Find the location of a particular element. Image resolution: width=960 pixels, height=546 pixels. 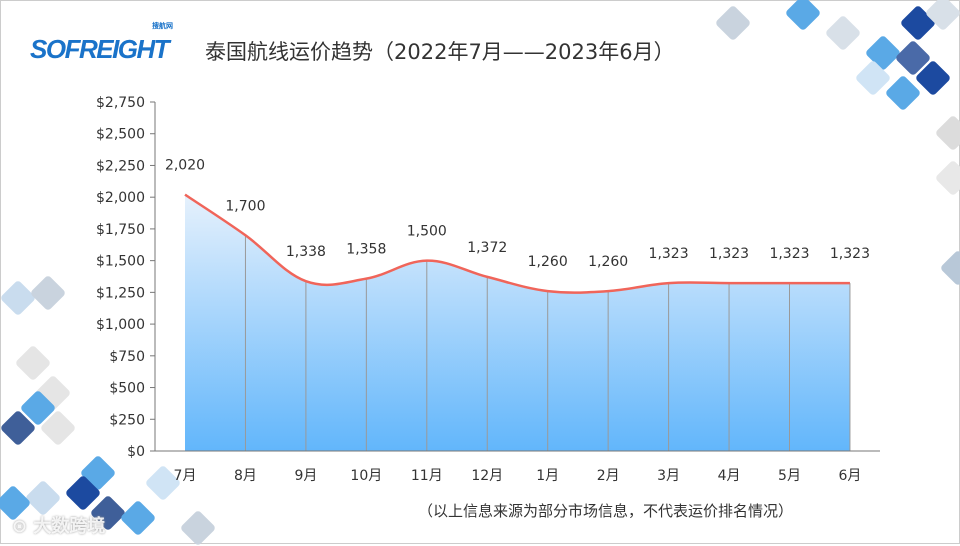

chart-title: 泰国航线运价趋势（2022年7月——2023年6月） is located at coordinates (440, 52).